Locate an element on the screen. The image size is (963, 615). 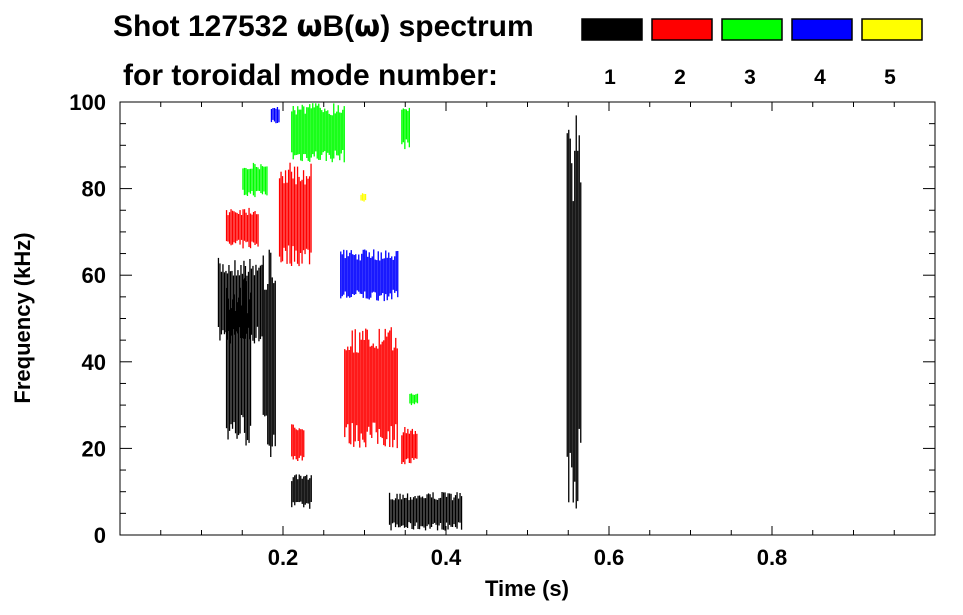
spectral-region-n=1-4 is located at coordinates (301, 491).